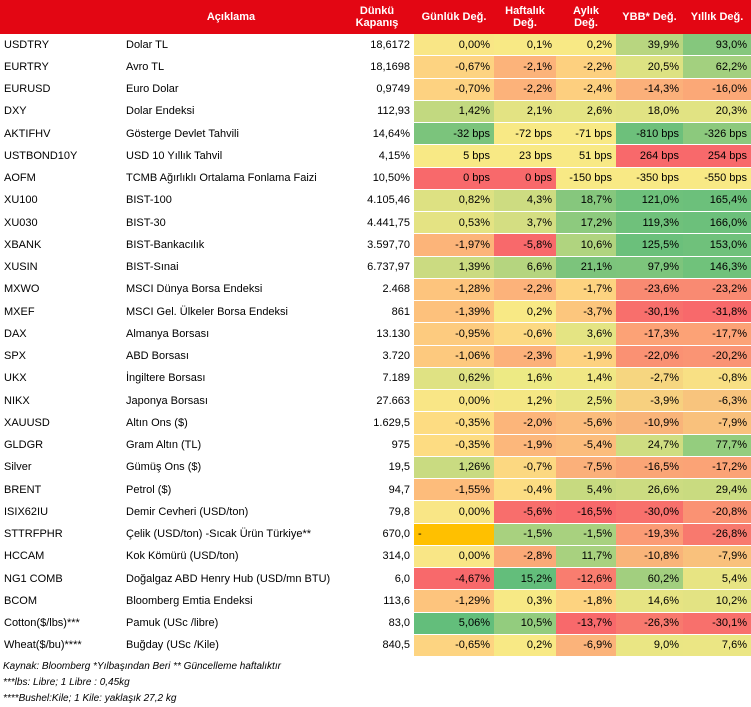 This screenshot has width=751, height=707. Describe the element at coordinates (454, 89) in the screenshot. I see `row-daily-change: -0,70%` at that location.